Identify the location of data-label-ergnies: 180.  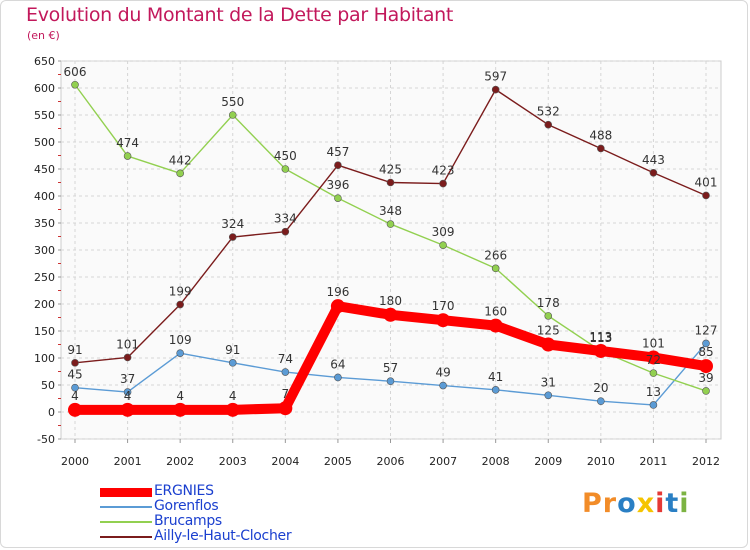
(390, 301).